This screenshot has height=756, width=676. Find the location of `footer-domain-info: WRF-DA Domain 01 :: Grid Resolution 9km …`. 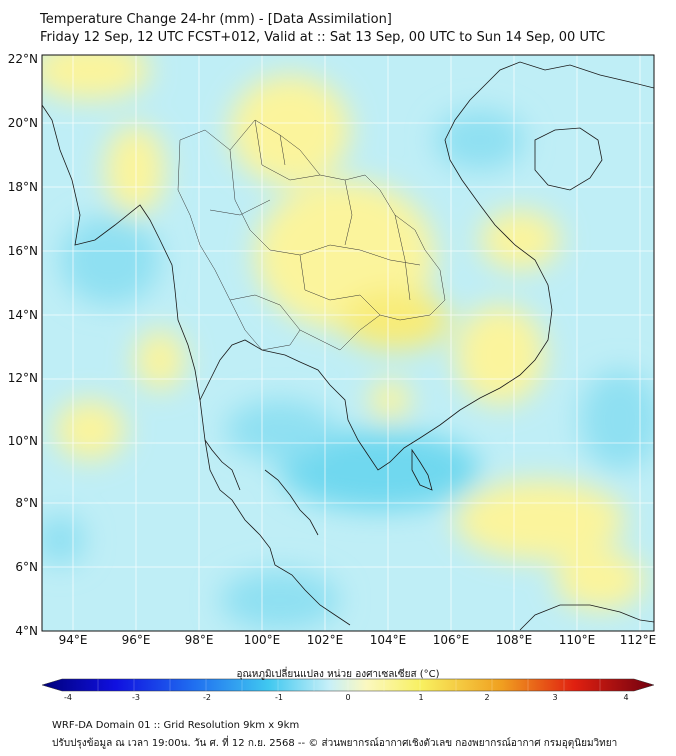

footer-domain-info: WRF-DA Domain 01 :: Grid Resolution 9km … is located at coordinates (176, 725).